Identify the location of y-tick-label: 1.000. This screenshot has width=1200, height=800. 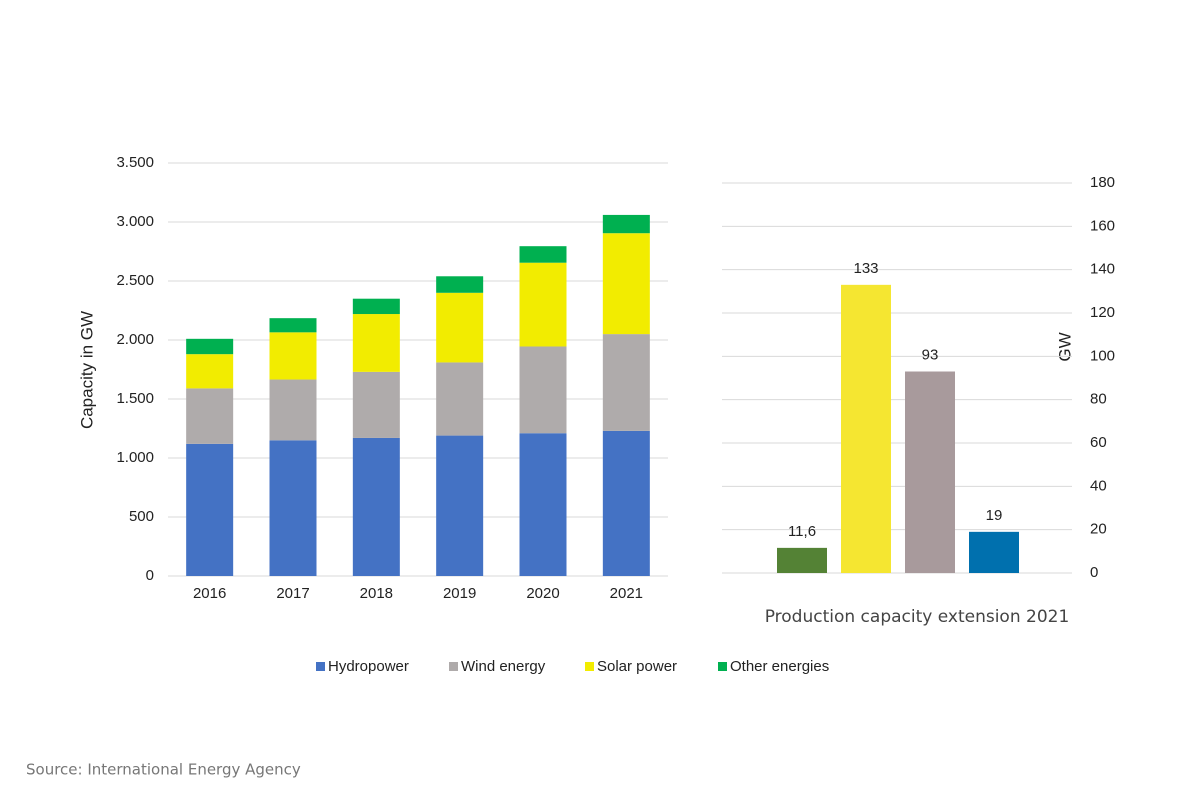
(135, 457).